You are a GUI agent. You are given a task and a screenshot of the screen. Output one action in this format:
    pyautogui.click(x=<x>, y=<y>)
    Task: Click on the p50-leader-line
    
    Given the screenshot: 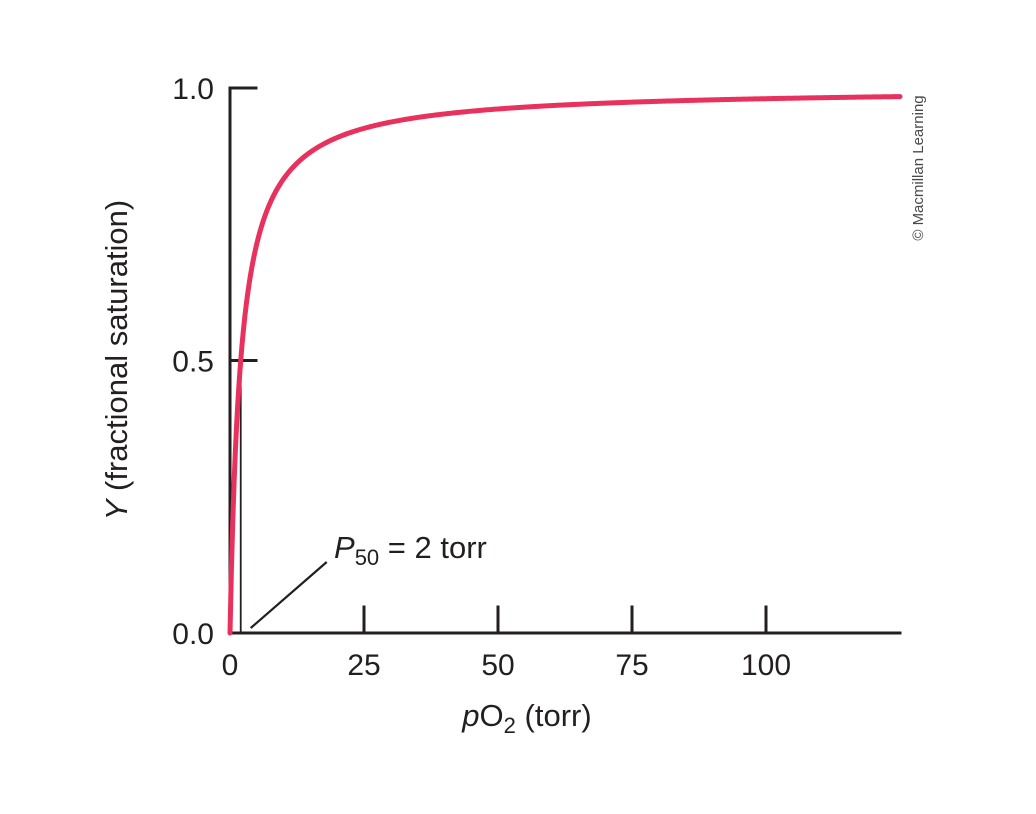 What is the action you would take?
    pyautogui.click(x=288, y=595)
    